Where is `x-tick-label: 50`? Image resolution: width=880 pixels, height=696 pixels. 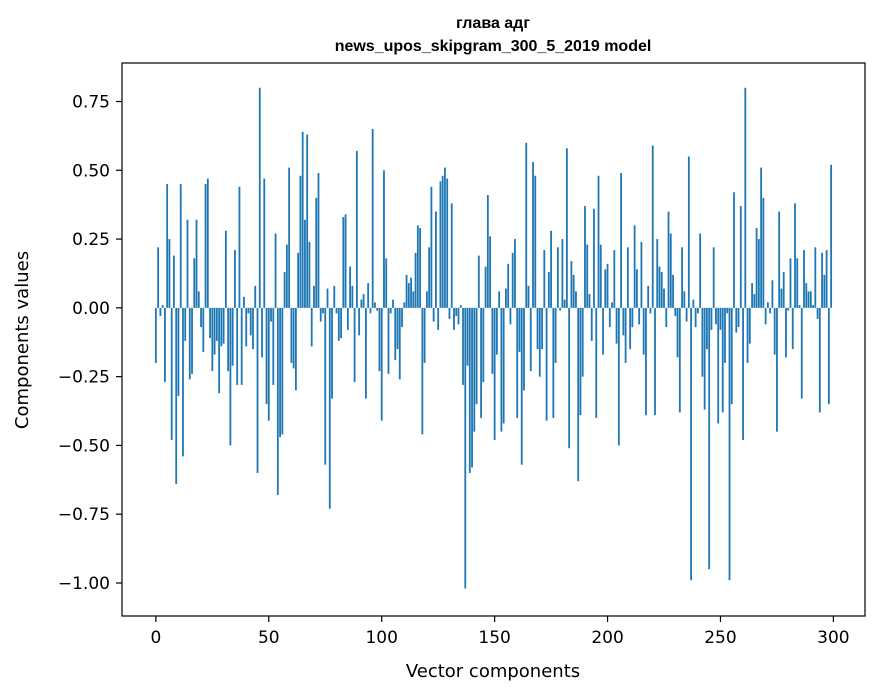 x-tick-label: 50 is located at coordinates (269, 638).